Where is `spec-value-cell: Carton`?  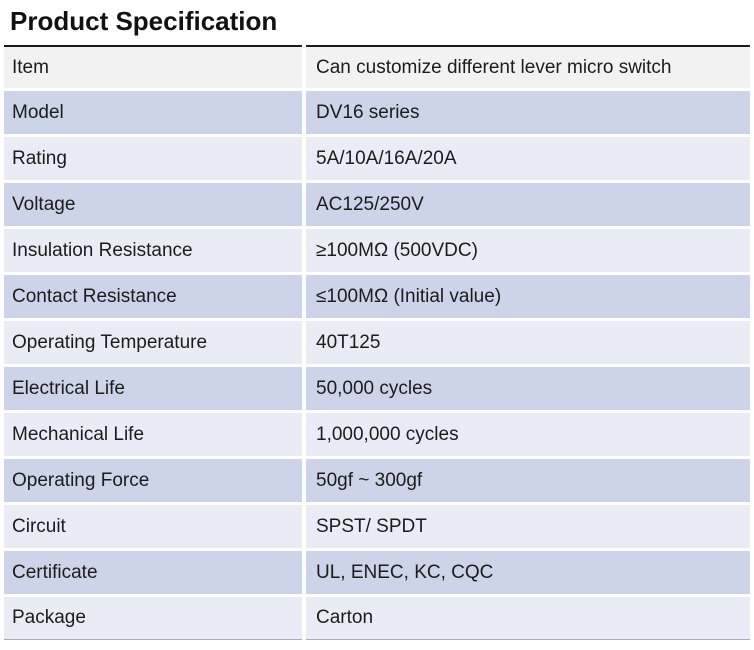 spec-value-cell: Carton is located at coordinates (528, 618).